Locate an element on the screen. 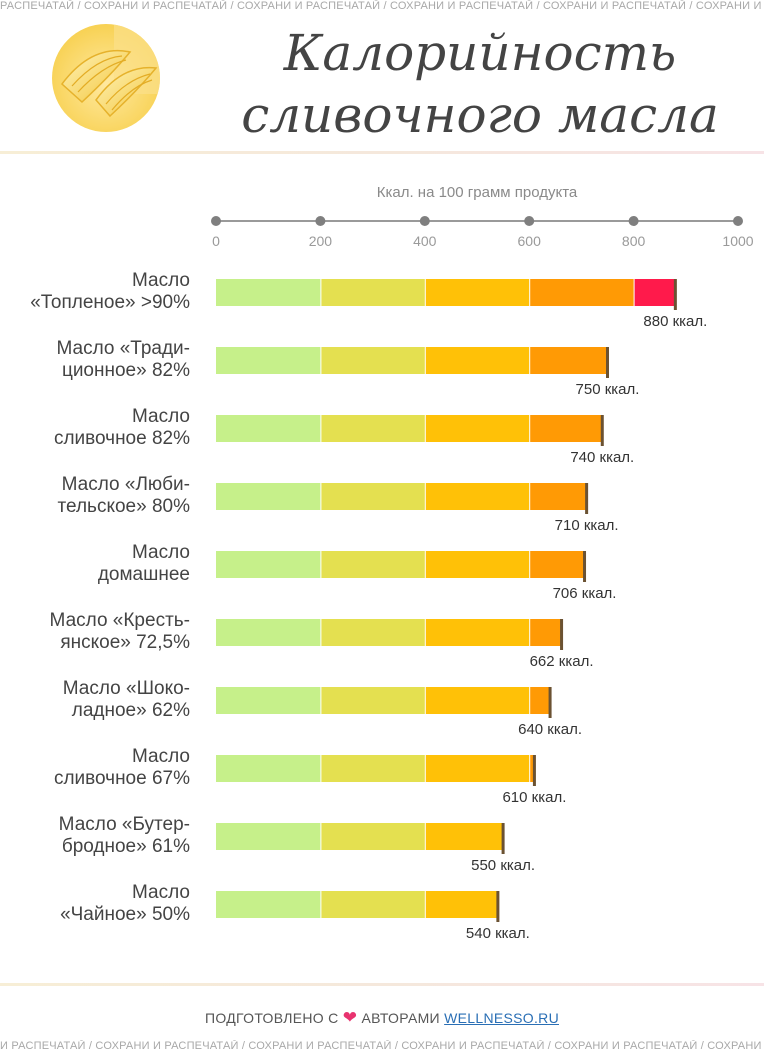 The image size is (764, 1054). category-label-2-line-1: сливочное 82% is located at coordinates (121, 438).